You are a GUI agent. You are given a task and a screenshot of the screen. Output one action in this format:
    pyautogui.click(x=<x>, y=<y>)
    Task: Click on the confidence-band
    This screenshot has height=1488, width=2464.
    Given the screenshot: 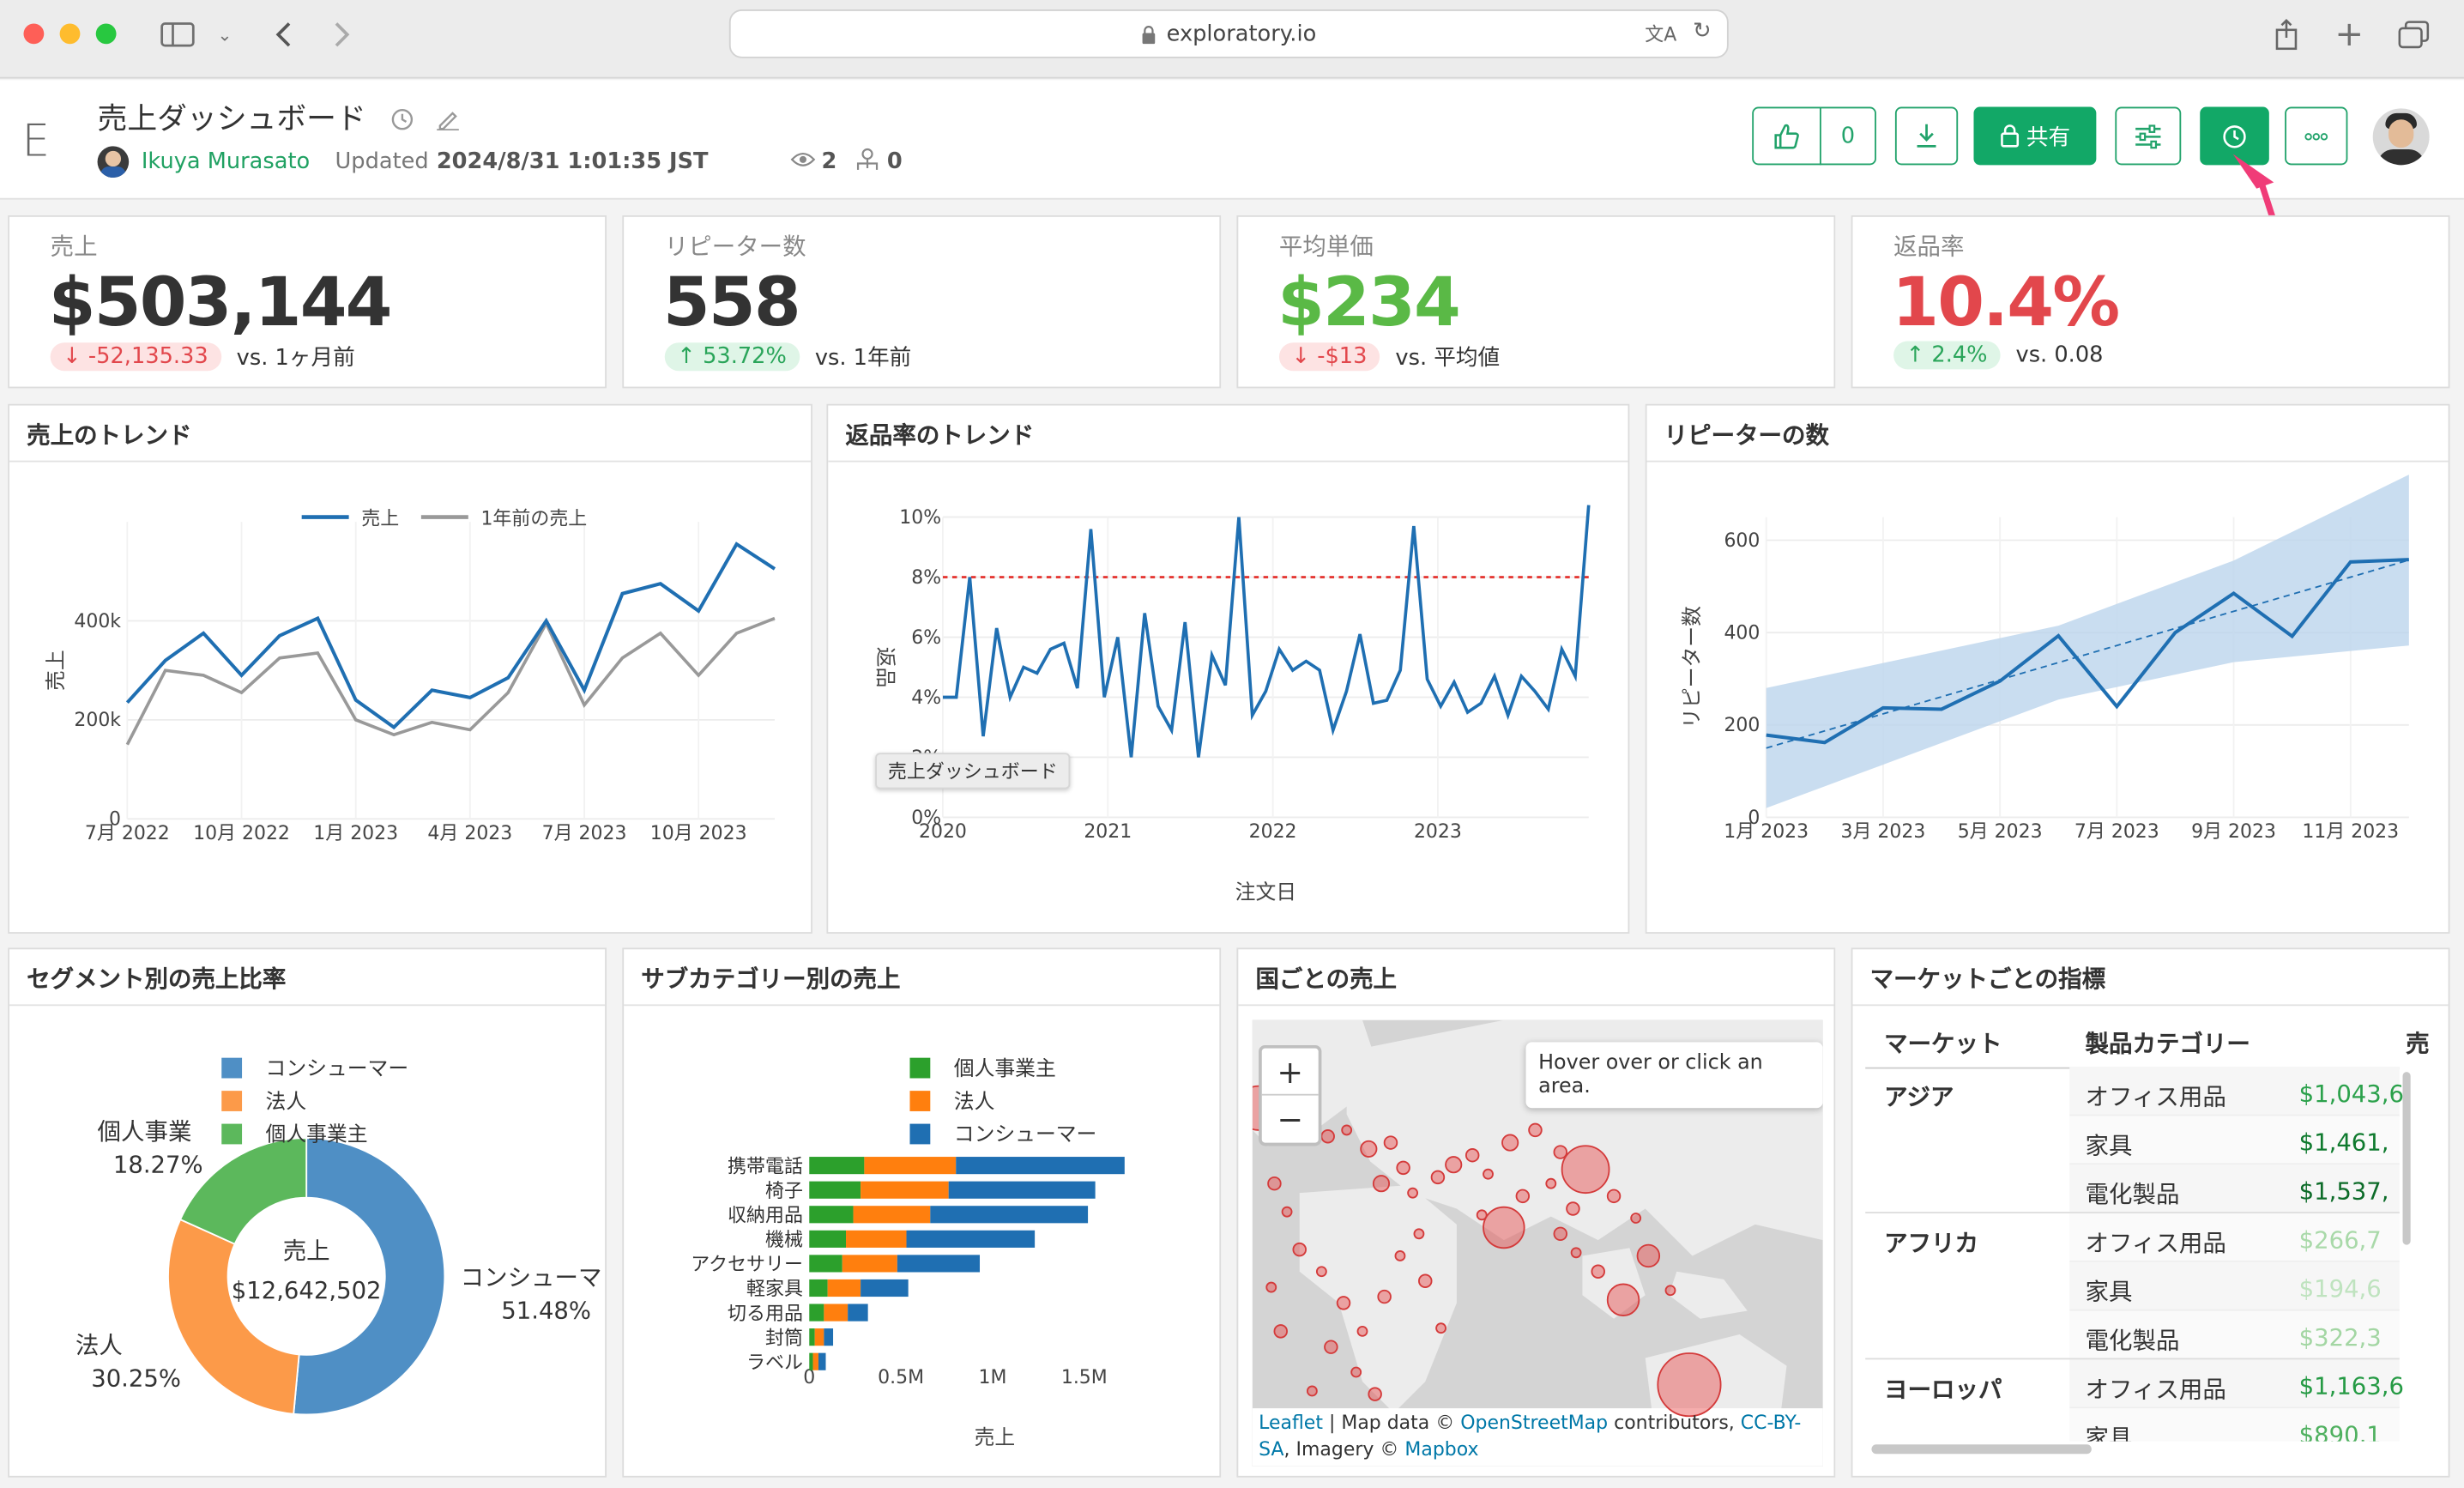 What is the action you would take?
    pyautogui.click(x=2087, y=641)
    